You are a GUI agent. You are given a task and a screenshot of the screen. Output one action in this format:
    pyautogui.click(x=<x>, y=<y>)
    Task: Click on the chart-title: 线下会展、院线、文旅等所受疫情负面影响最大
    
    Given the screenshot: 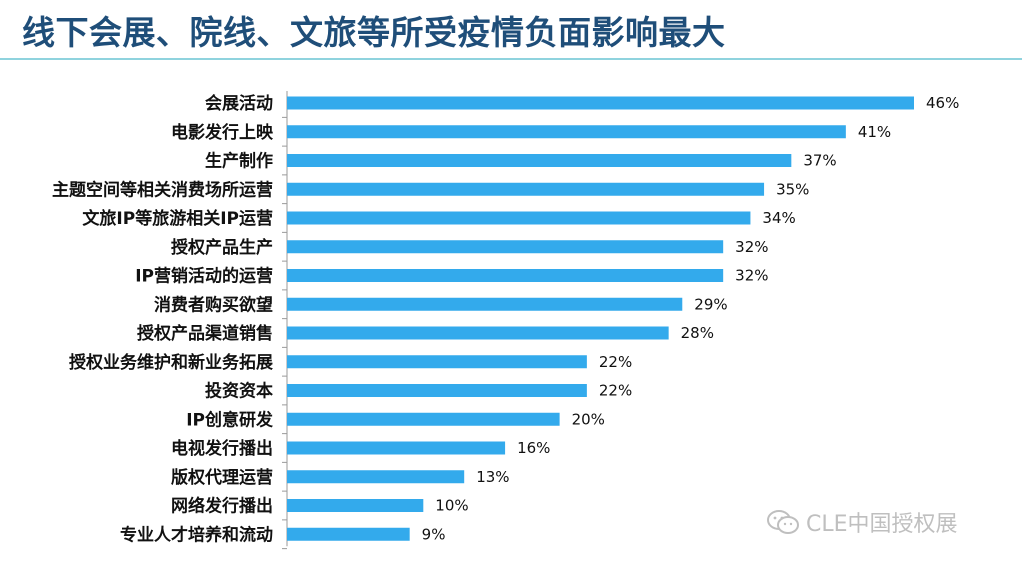 What is the action you would take?
    pyautogui.click(x=374, y=32)
    